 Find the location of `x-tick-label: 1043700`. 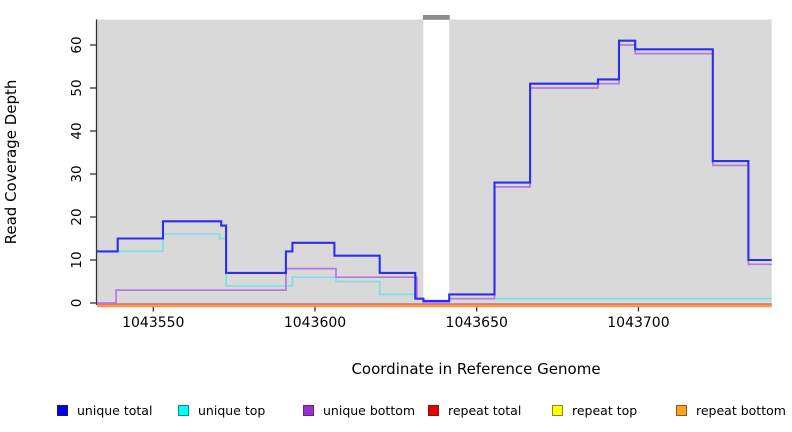

x-tick-label: 1043700 is located at coordinates (638, 323).